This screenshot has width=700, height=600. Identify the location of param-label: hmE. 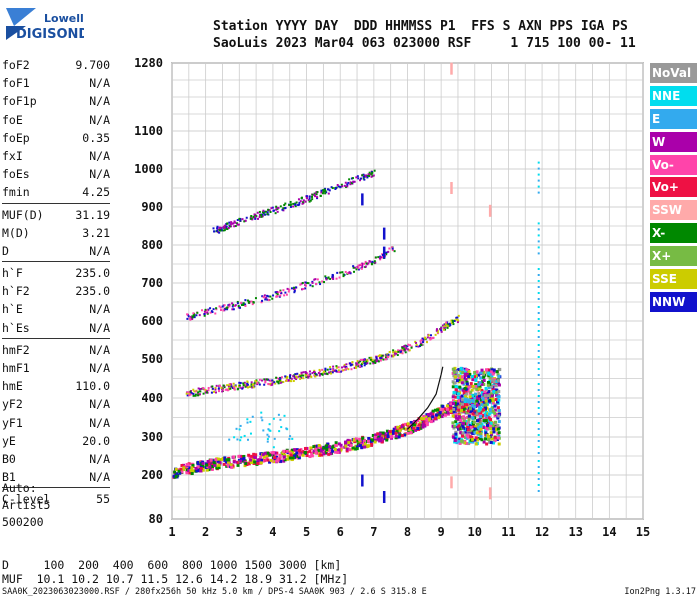
(12, 386).